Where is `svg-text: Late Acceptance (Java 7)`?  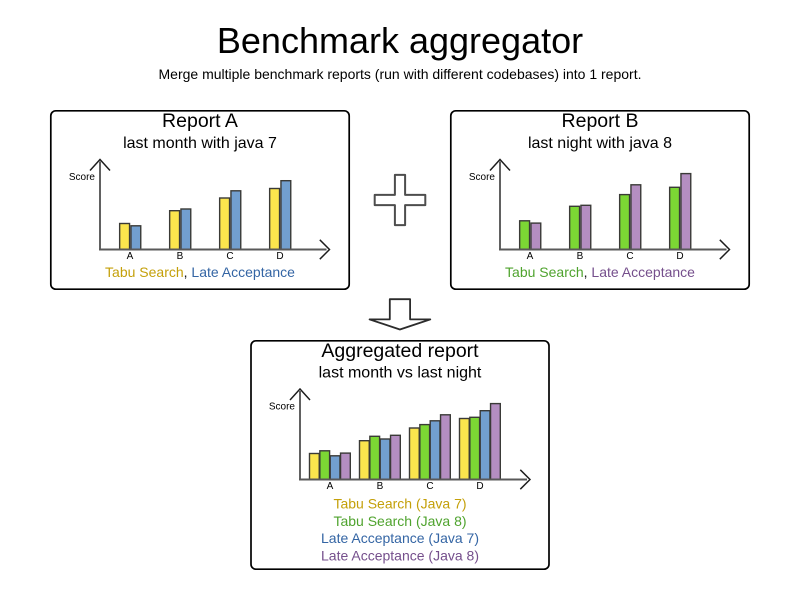 svg-text: Late Acceptance (Java 7) is located at coordinates (400, 538).